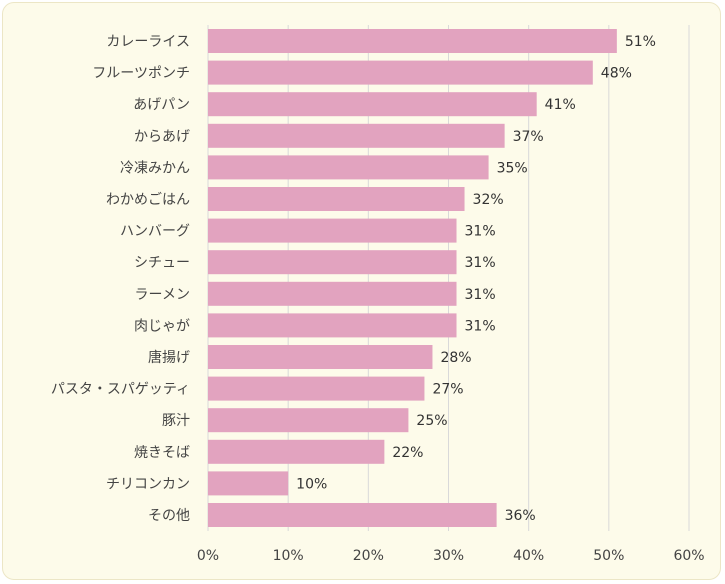  What do you see at coordinates (448, 556) in the screenshot?
I see `x-tick-label: 30%` at bounding box center [448, 556].